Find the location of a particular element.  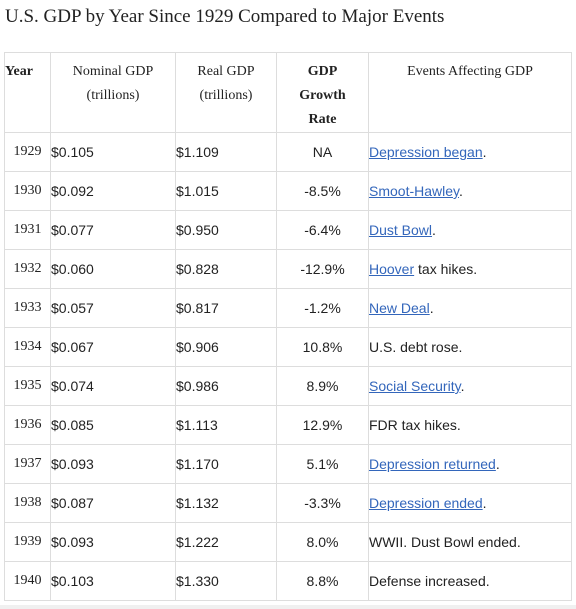

header-real-gdp: Real GDP (trillions) is located at coordinates (226, 92).